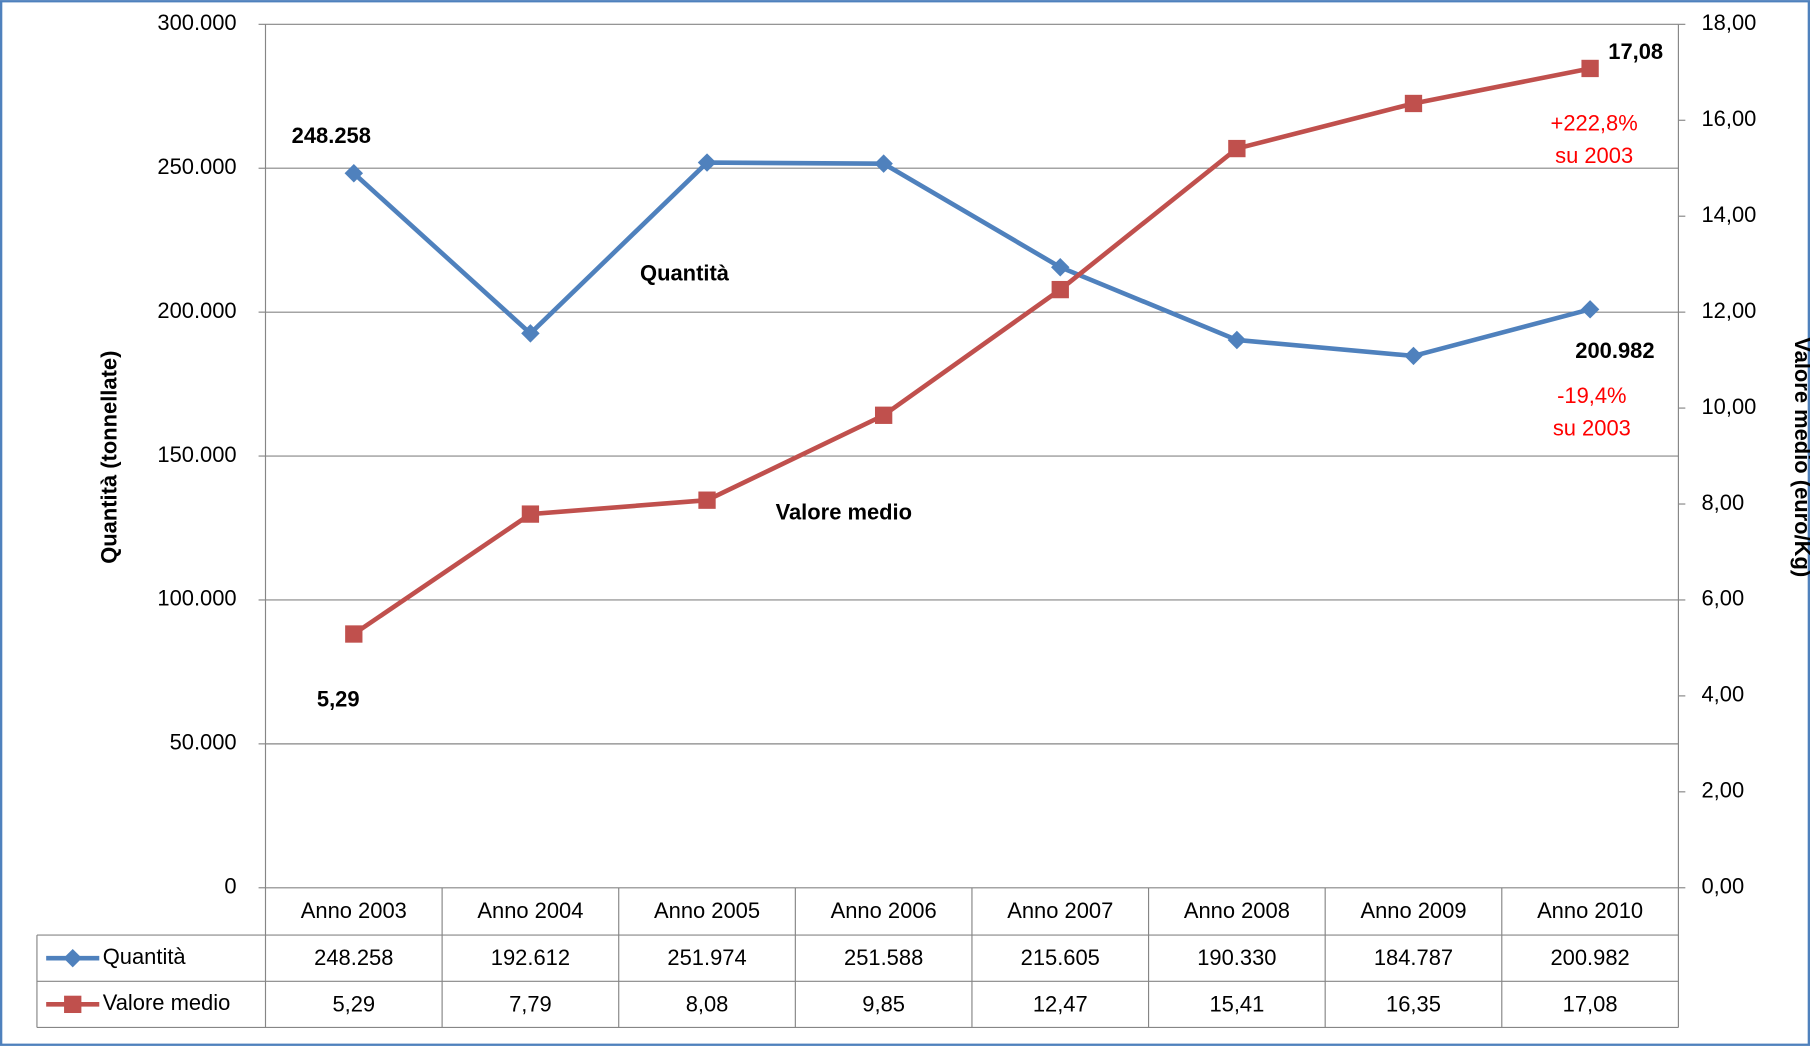 Image resolution: width=1810 pixels, height=1046 pixels. What do you see at coordinates (1800, 457) in the screenshot?
I see `y2-axis-title: Valore medio (euro/Kg)` at bounding box center [1800, 457].